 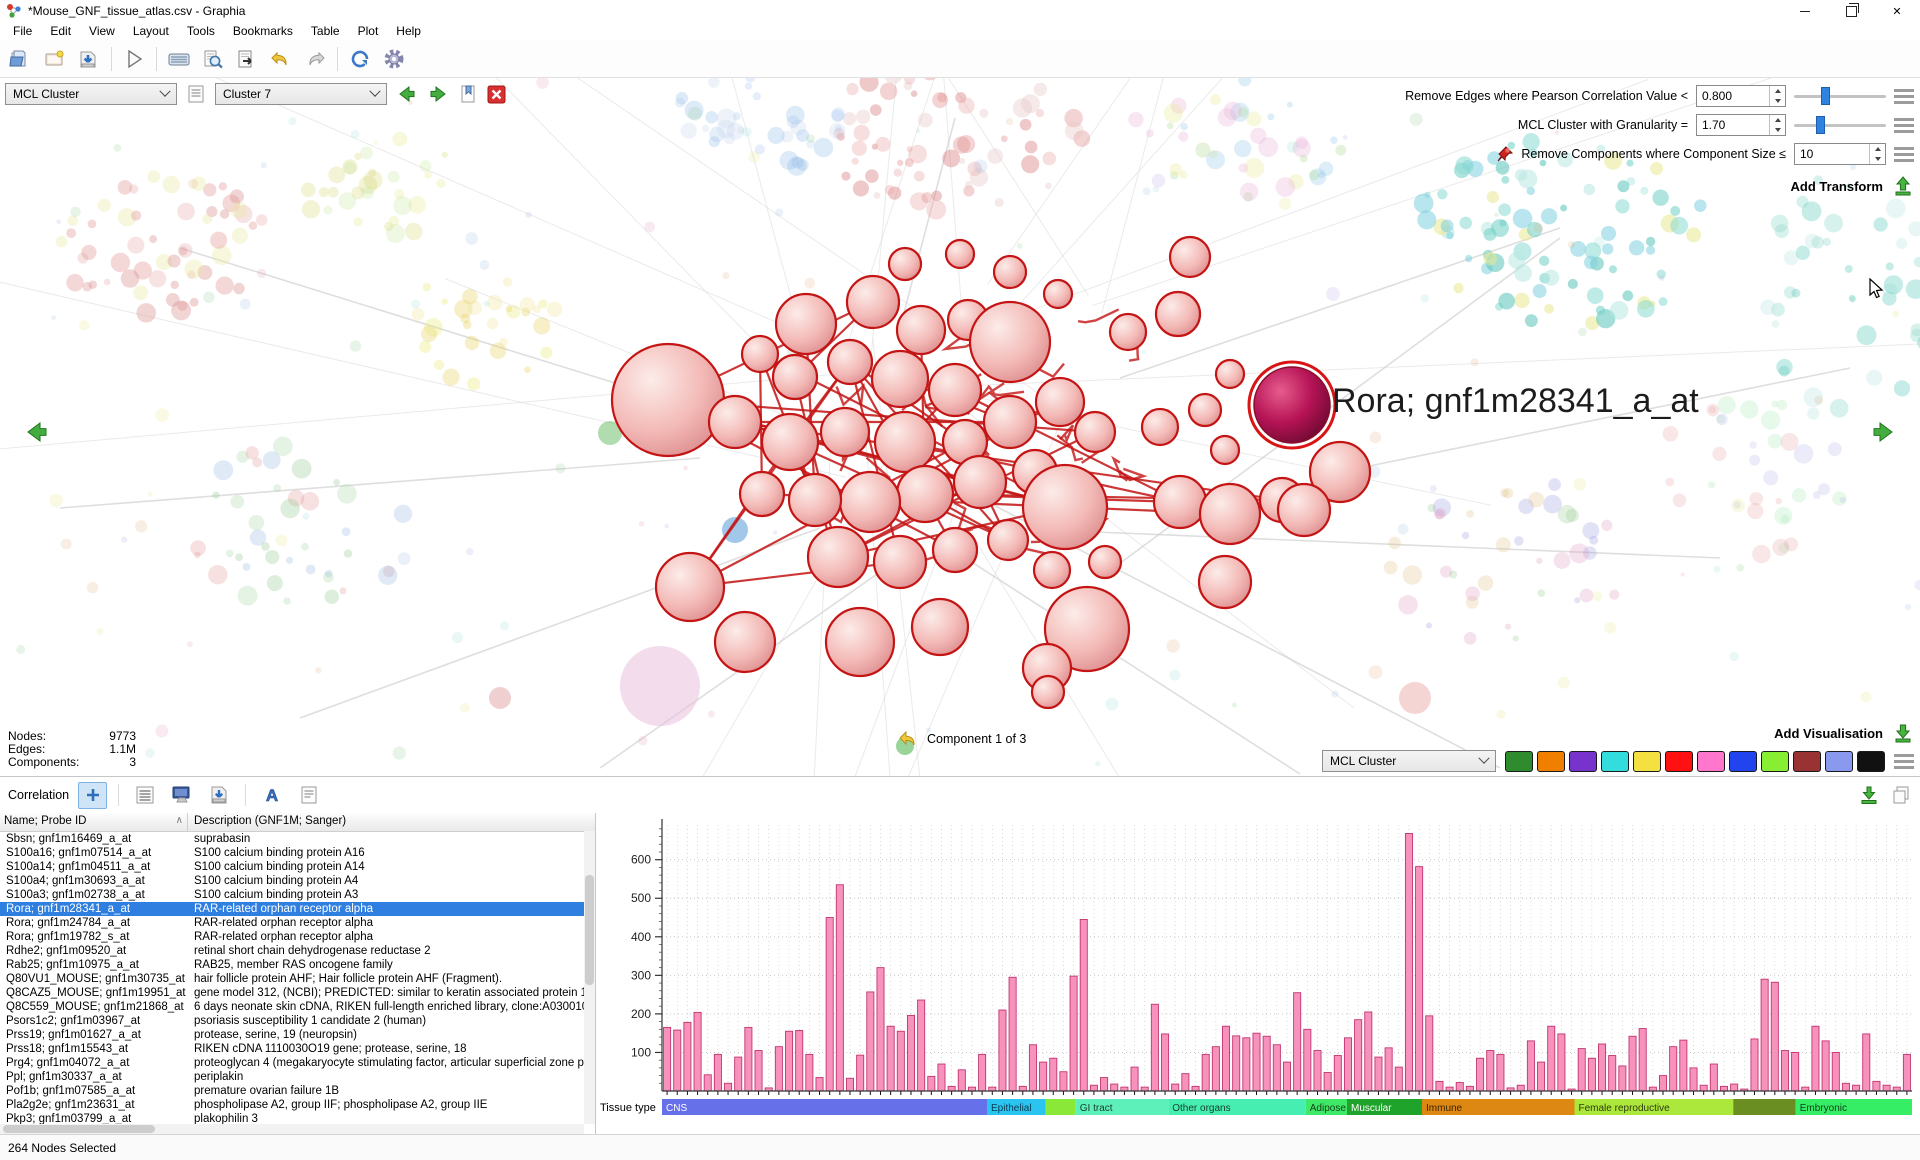 What do you see at coordinates (37, 432) in the screenshot?
I see `prev-component-arrow` at bounding box center [37, 432].